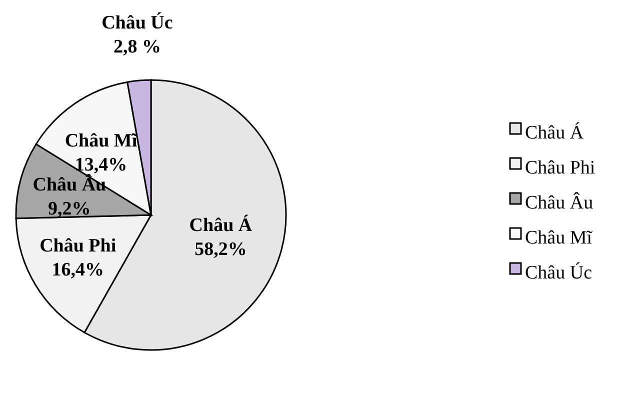 This screenshot has height=403, width=636. I want to click on legend-label: Châu Mĩ, so click(559, 237).